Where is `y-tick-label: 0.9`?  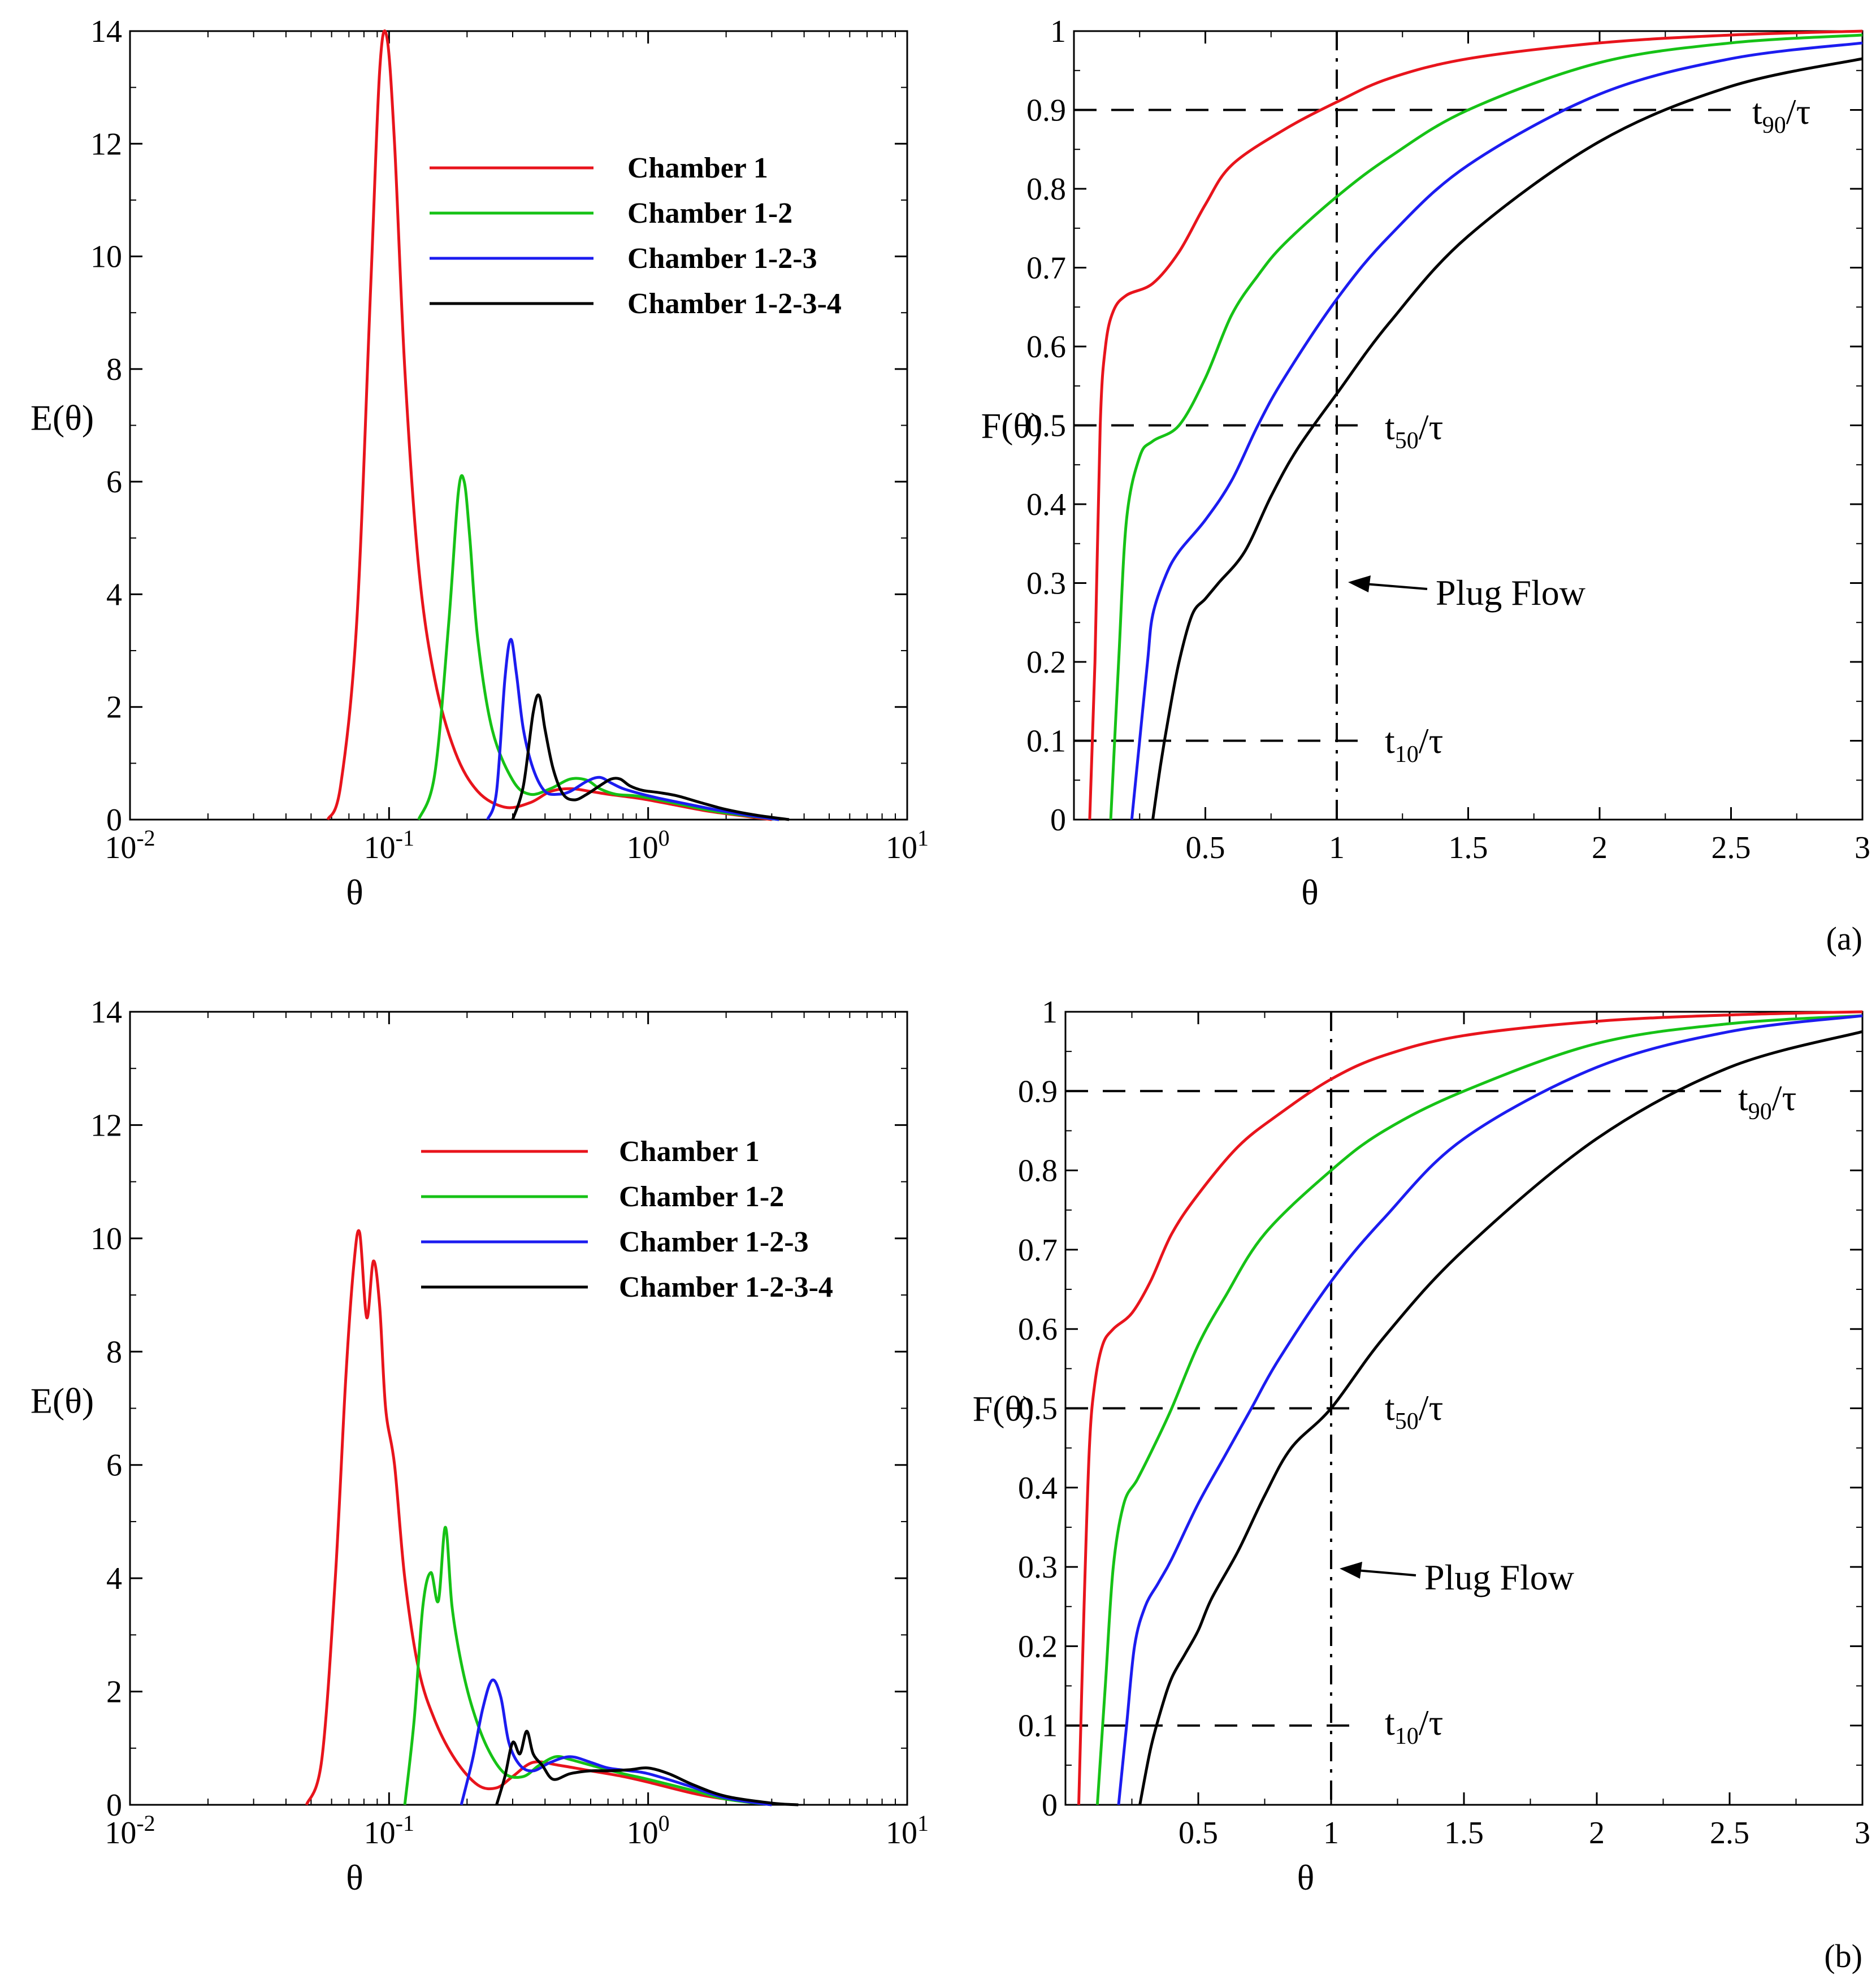
y-tick-label: 0.9 is located at coordinates (1046, 110).